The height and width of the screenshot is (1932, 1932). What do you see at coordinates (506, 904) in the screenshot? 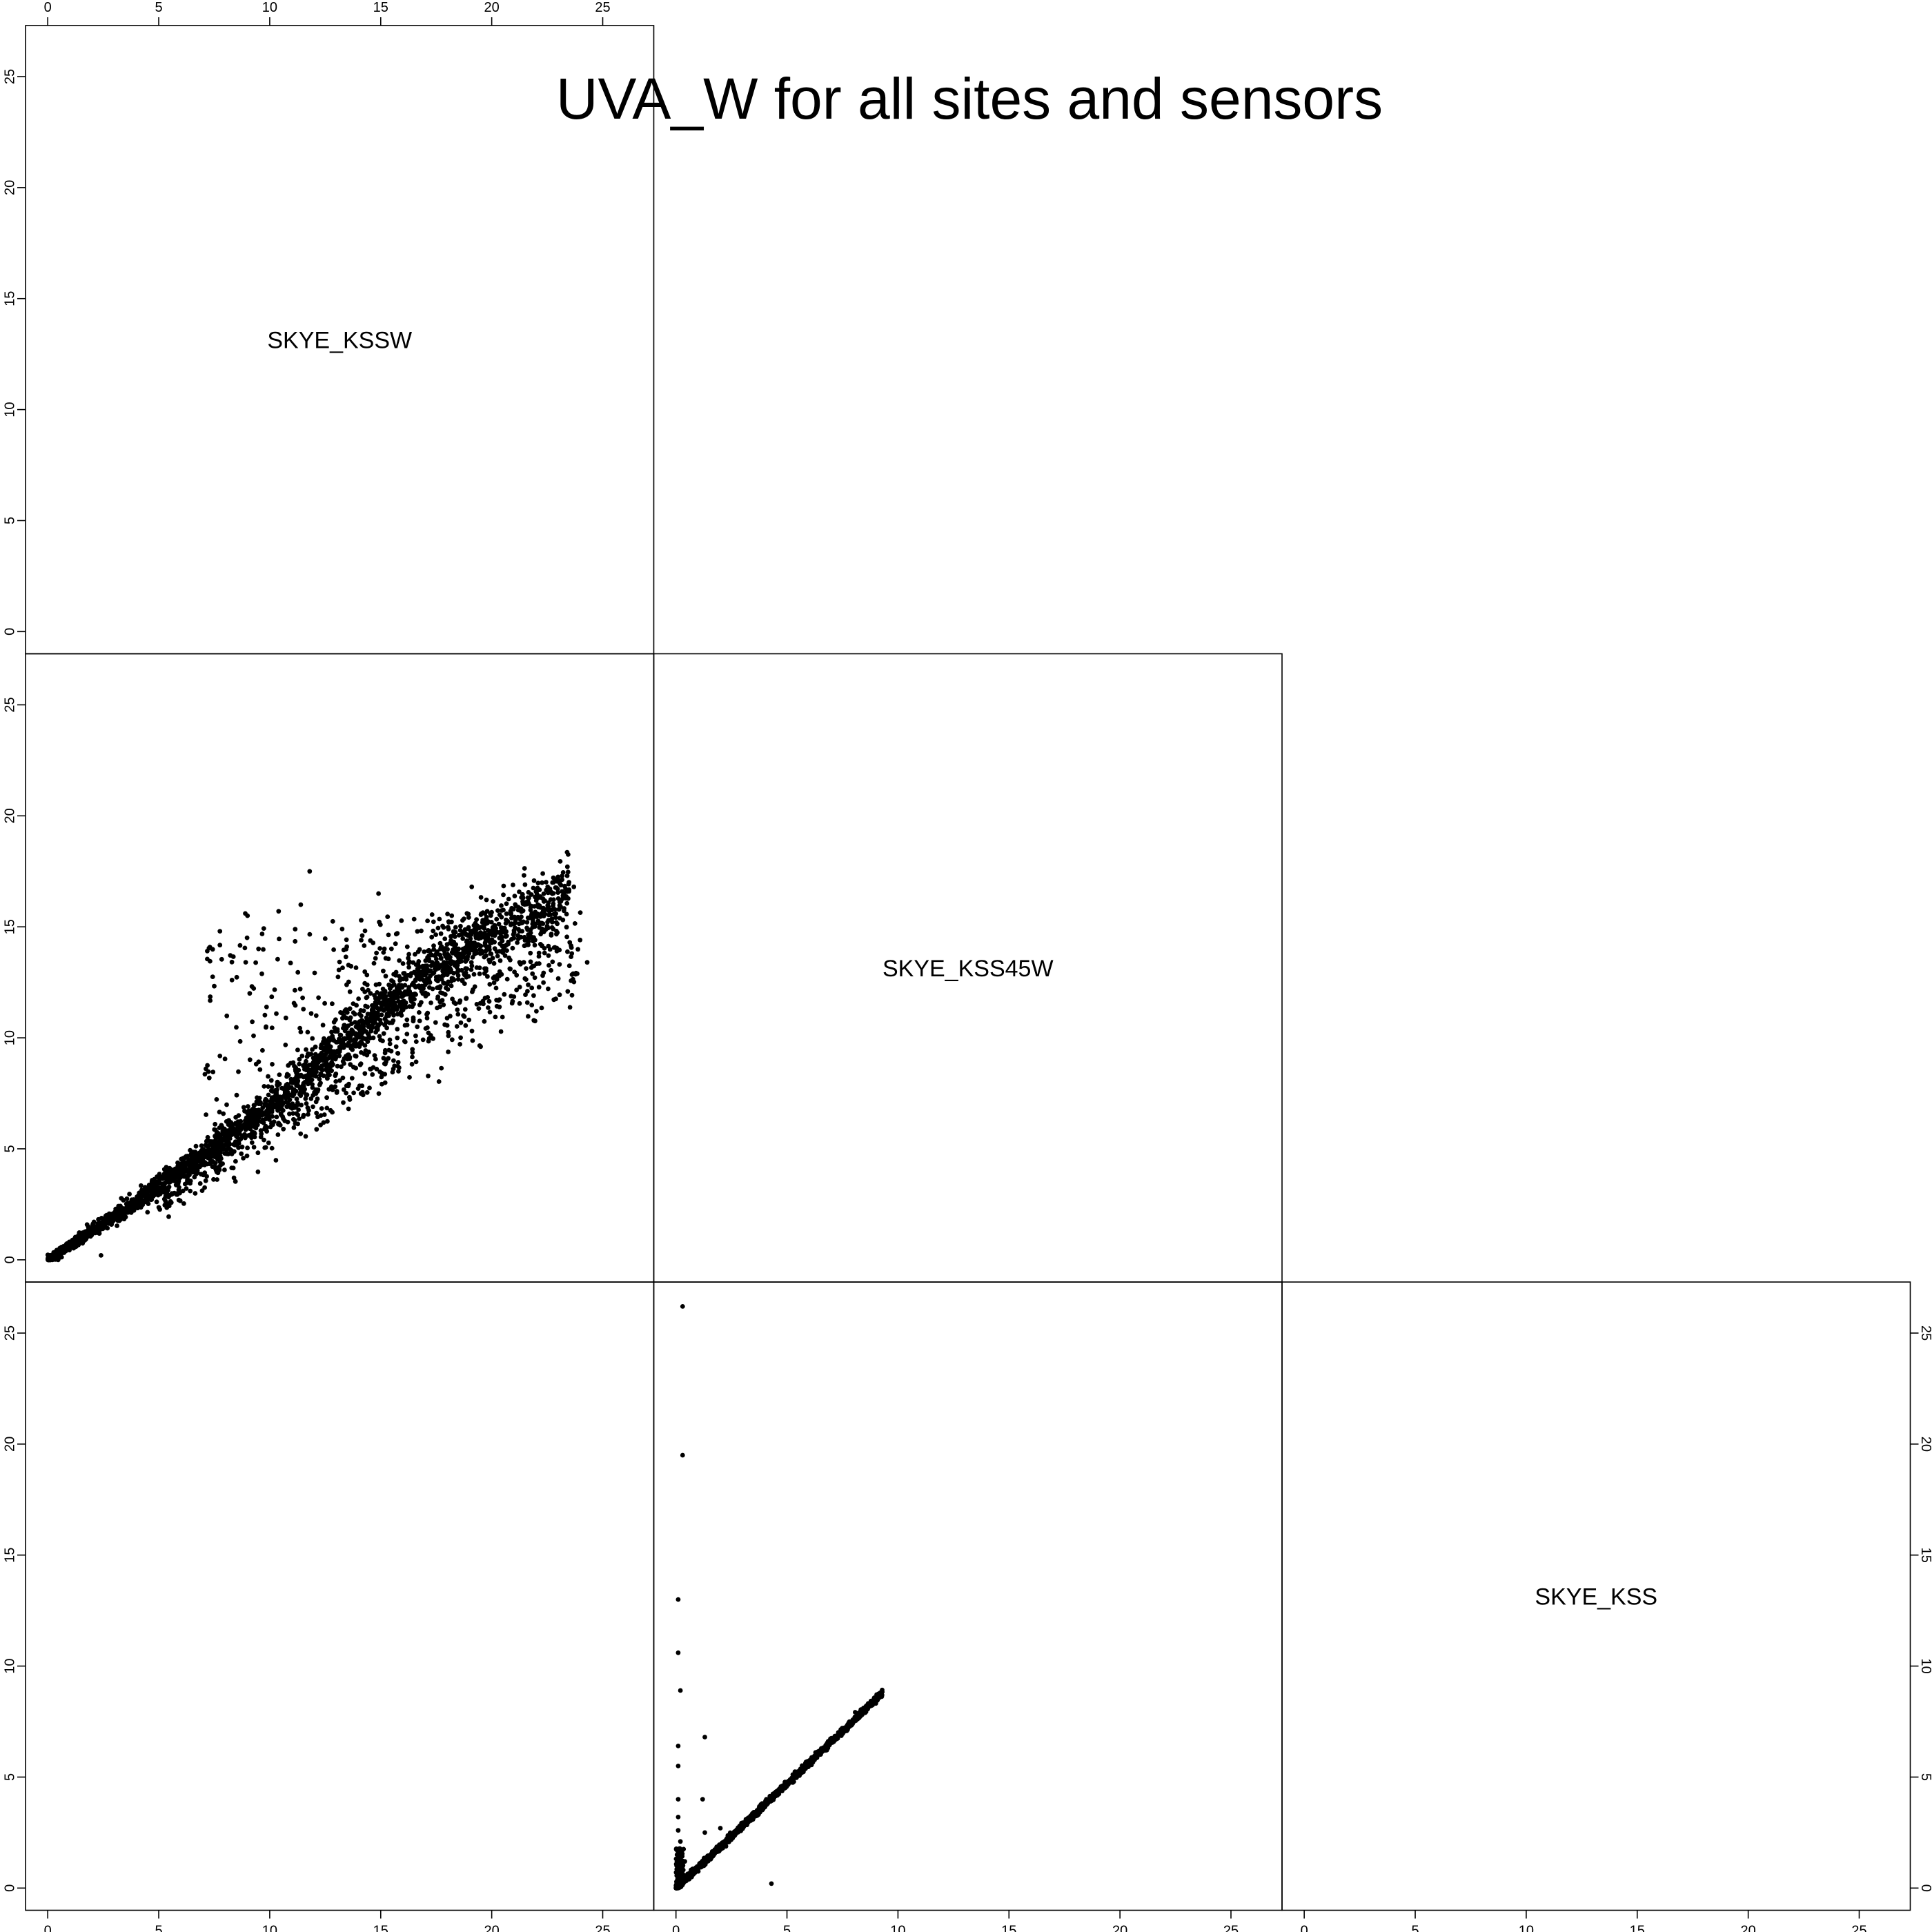
I see `point-r2-c1-2000` at bounding box center [506, 904].